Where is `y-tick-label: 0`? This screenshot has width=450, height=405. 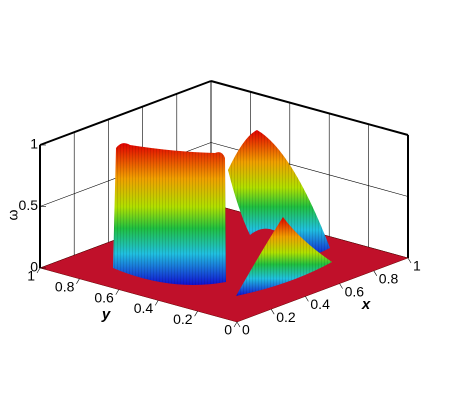 y-tick-label: 0 is located at coordinates (228, 330).